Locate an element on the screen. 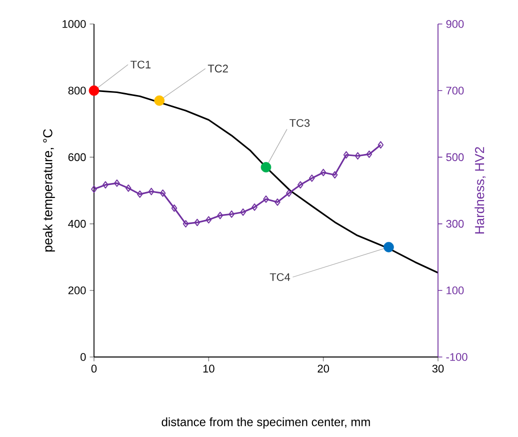 This screenshot has width=518, height=437. annotation: TC4 is located at coordinates (280, 277).